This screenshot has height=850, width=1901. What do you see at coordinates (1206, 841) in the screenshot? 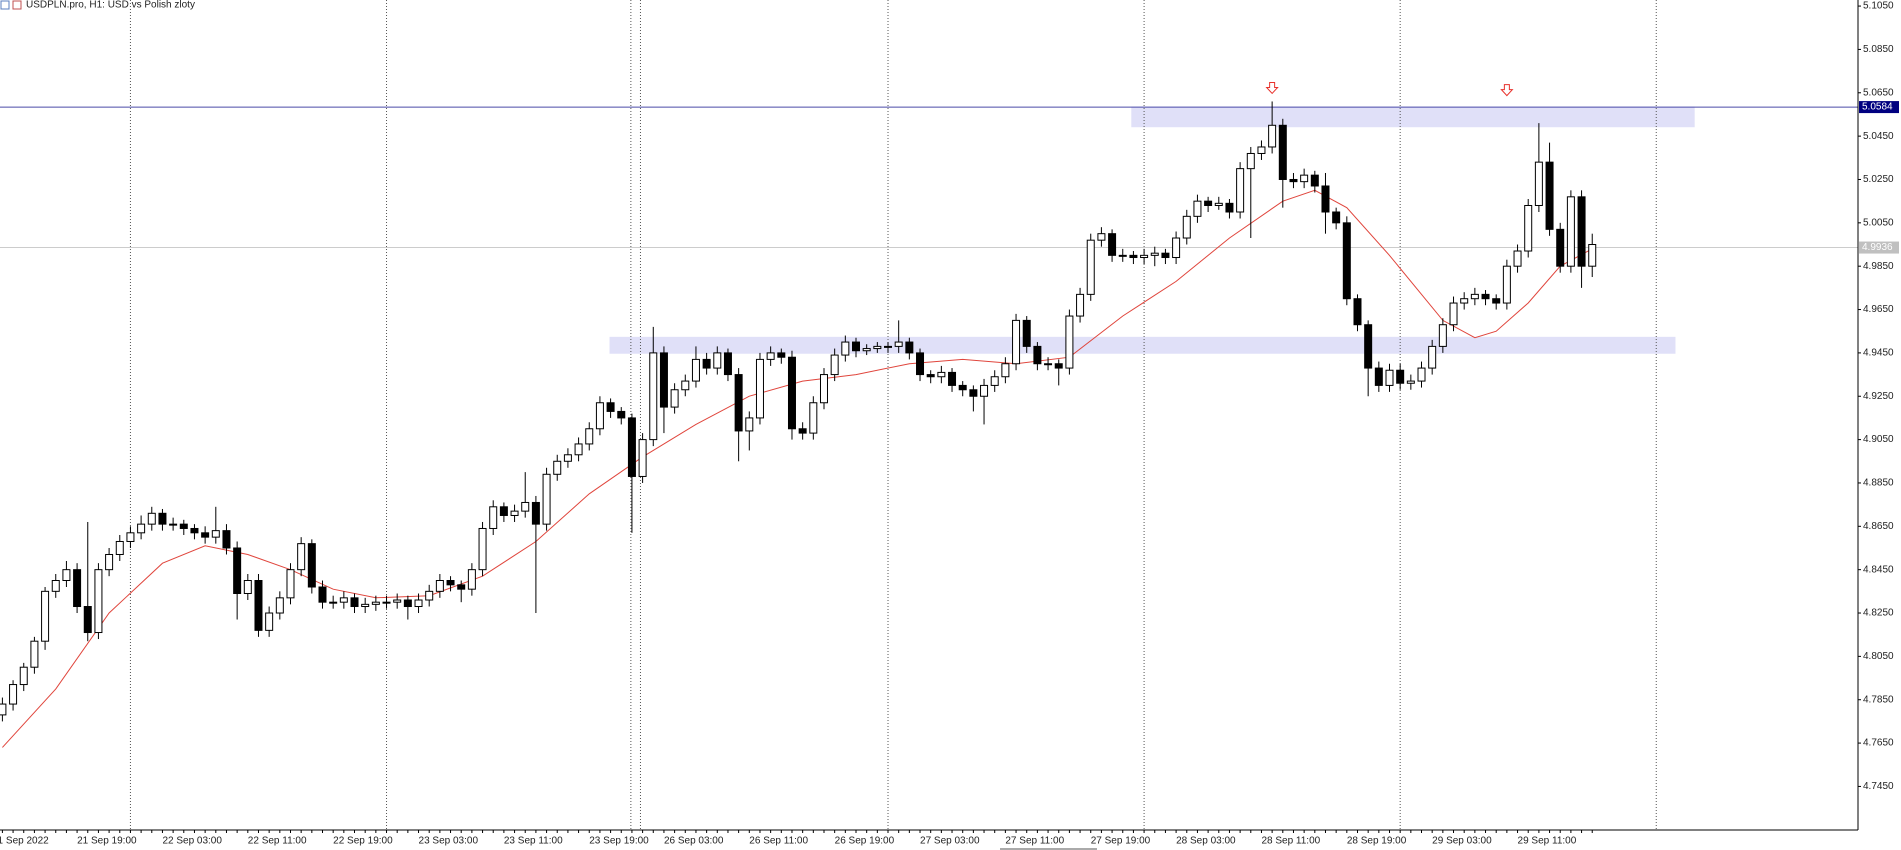
I see `x-tick-label: 28 Sep 03:00` at bounding box center [1206, 841].